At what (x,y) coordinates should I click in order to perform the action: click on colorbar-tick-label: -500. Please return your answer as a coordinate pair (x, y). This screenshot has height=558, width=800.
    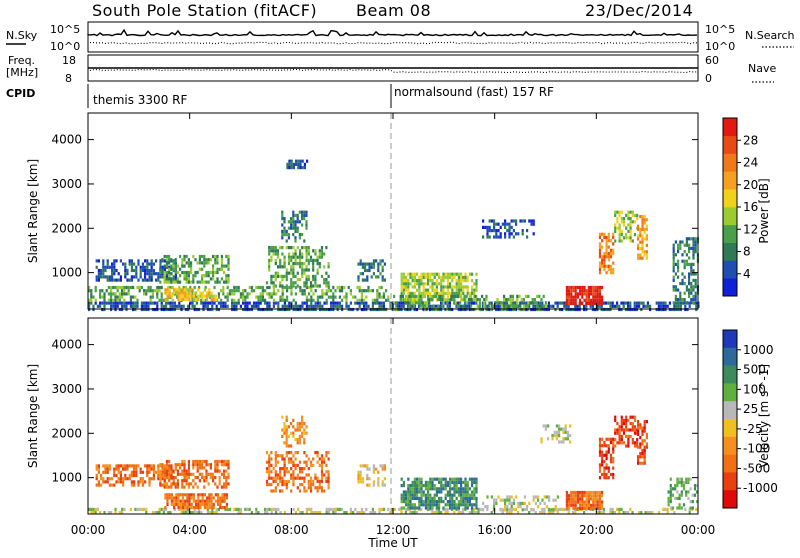
    Looking at the image, I should click on (756, 468).